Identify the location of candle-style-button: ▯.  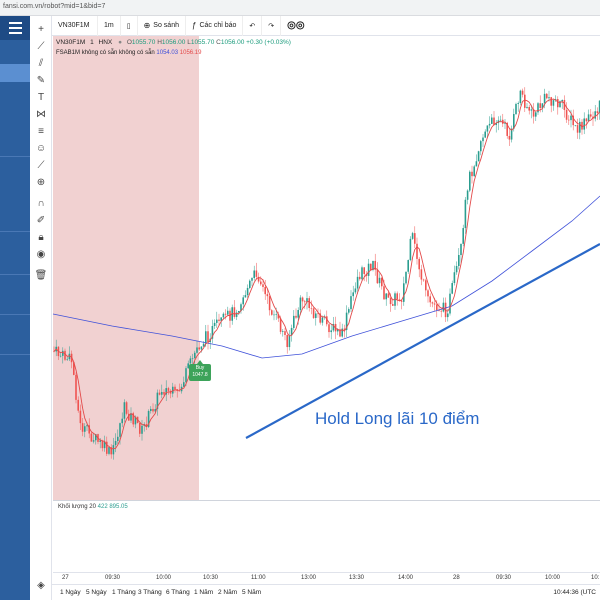
(129, 25).